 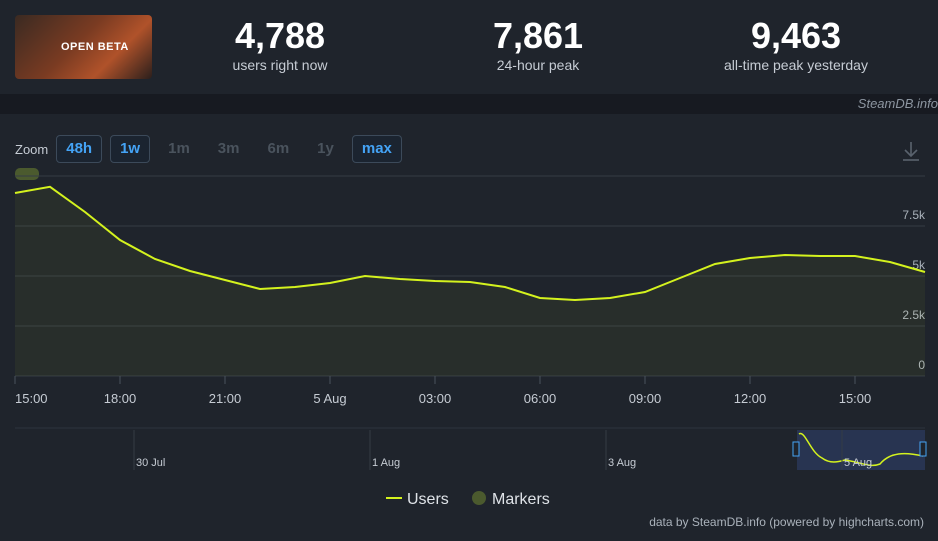 What do you see at coordinates (325, 148) in the screenshot?
I see `zoom-button: 1y` at bounding box center [325, 148].